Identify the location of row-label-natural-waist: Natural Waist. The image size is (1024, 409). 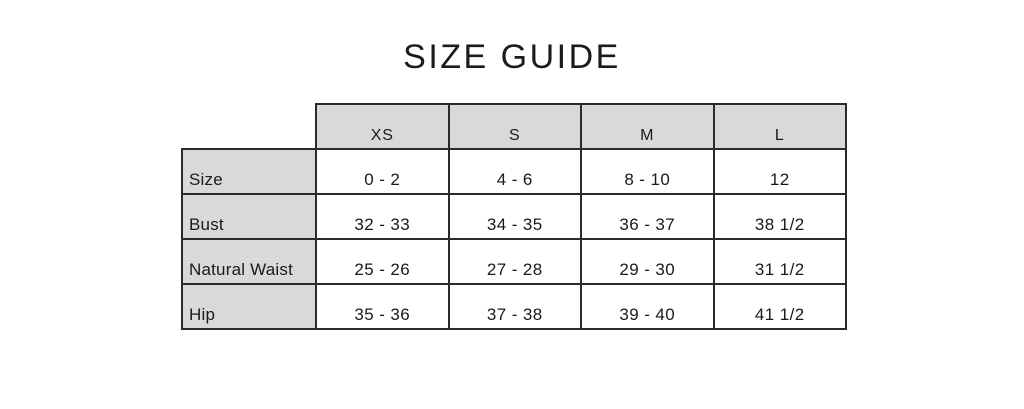
(249, 261).